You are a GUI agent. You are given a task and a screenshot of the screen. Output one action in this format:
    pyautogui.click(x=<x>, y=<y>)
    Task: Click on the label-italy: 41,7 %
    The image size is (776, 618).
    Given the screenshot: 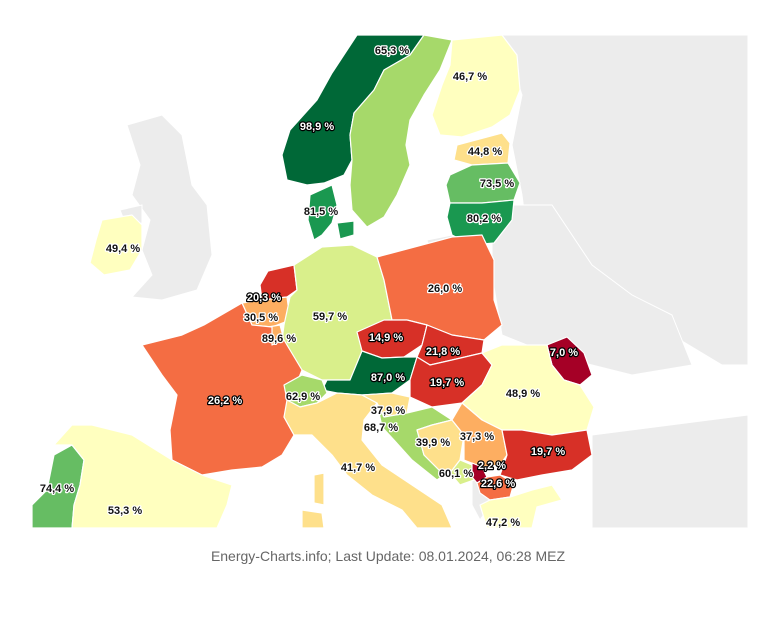 What is the action you would take?
    pyautogui.click(x=358, y=468)
    